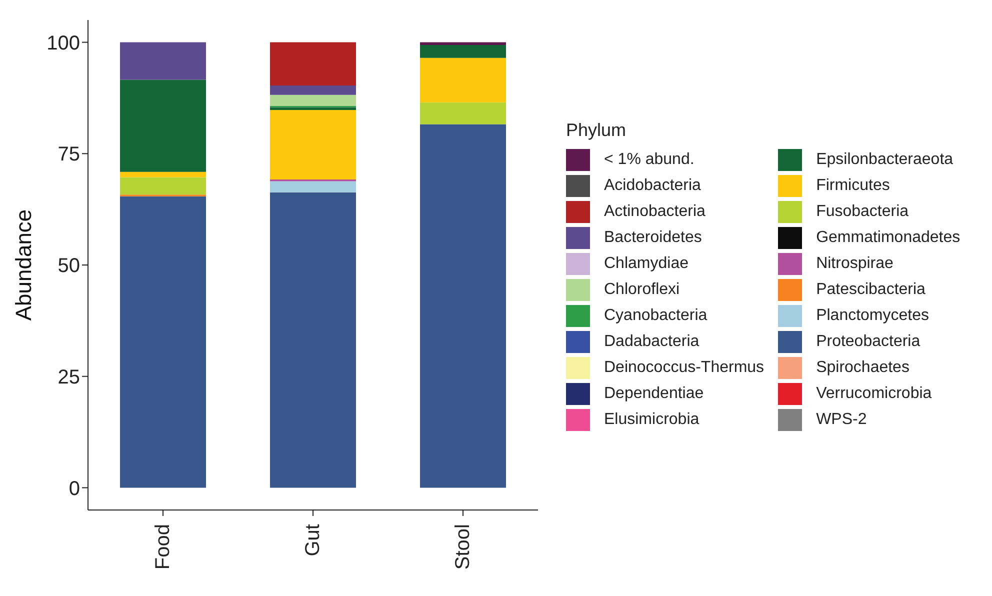 The width and height of the screenshot is (992, 596). What do you see at coordinates (652, 342) in the screenshot?
I see `legend-label: Dadabacteria` at bounding box center [652, 342].